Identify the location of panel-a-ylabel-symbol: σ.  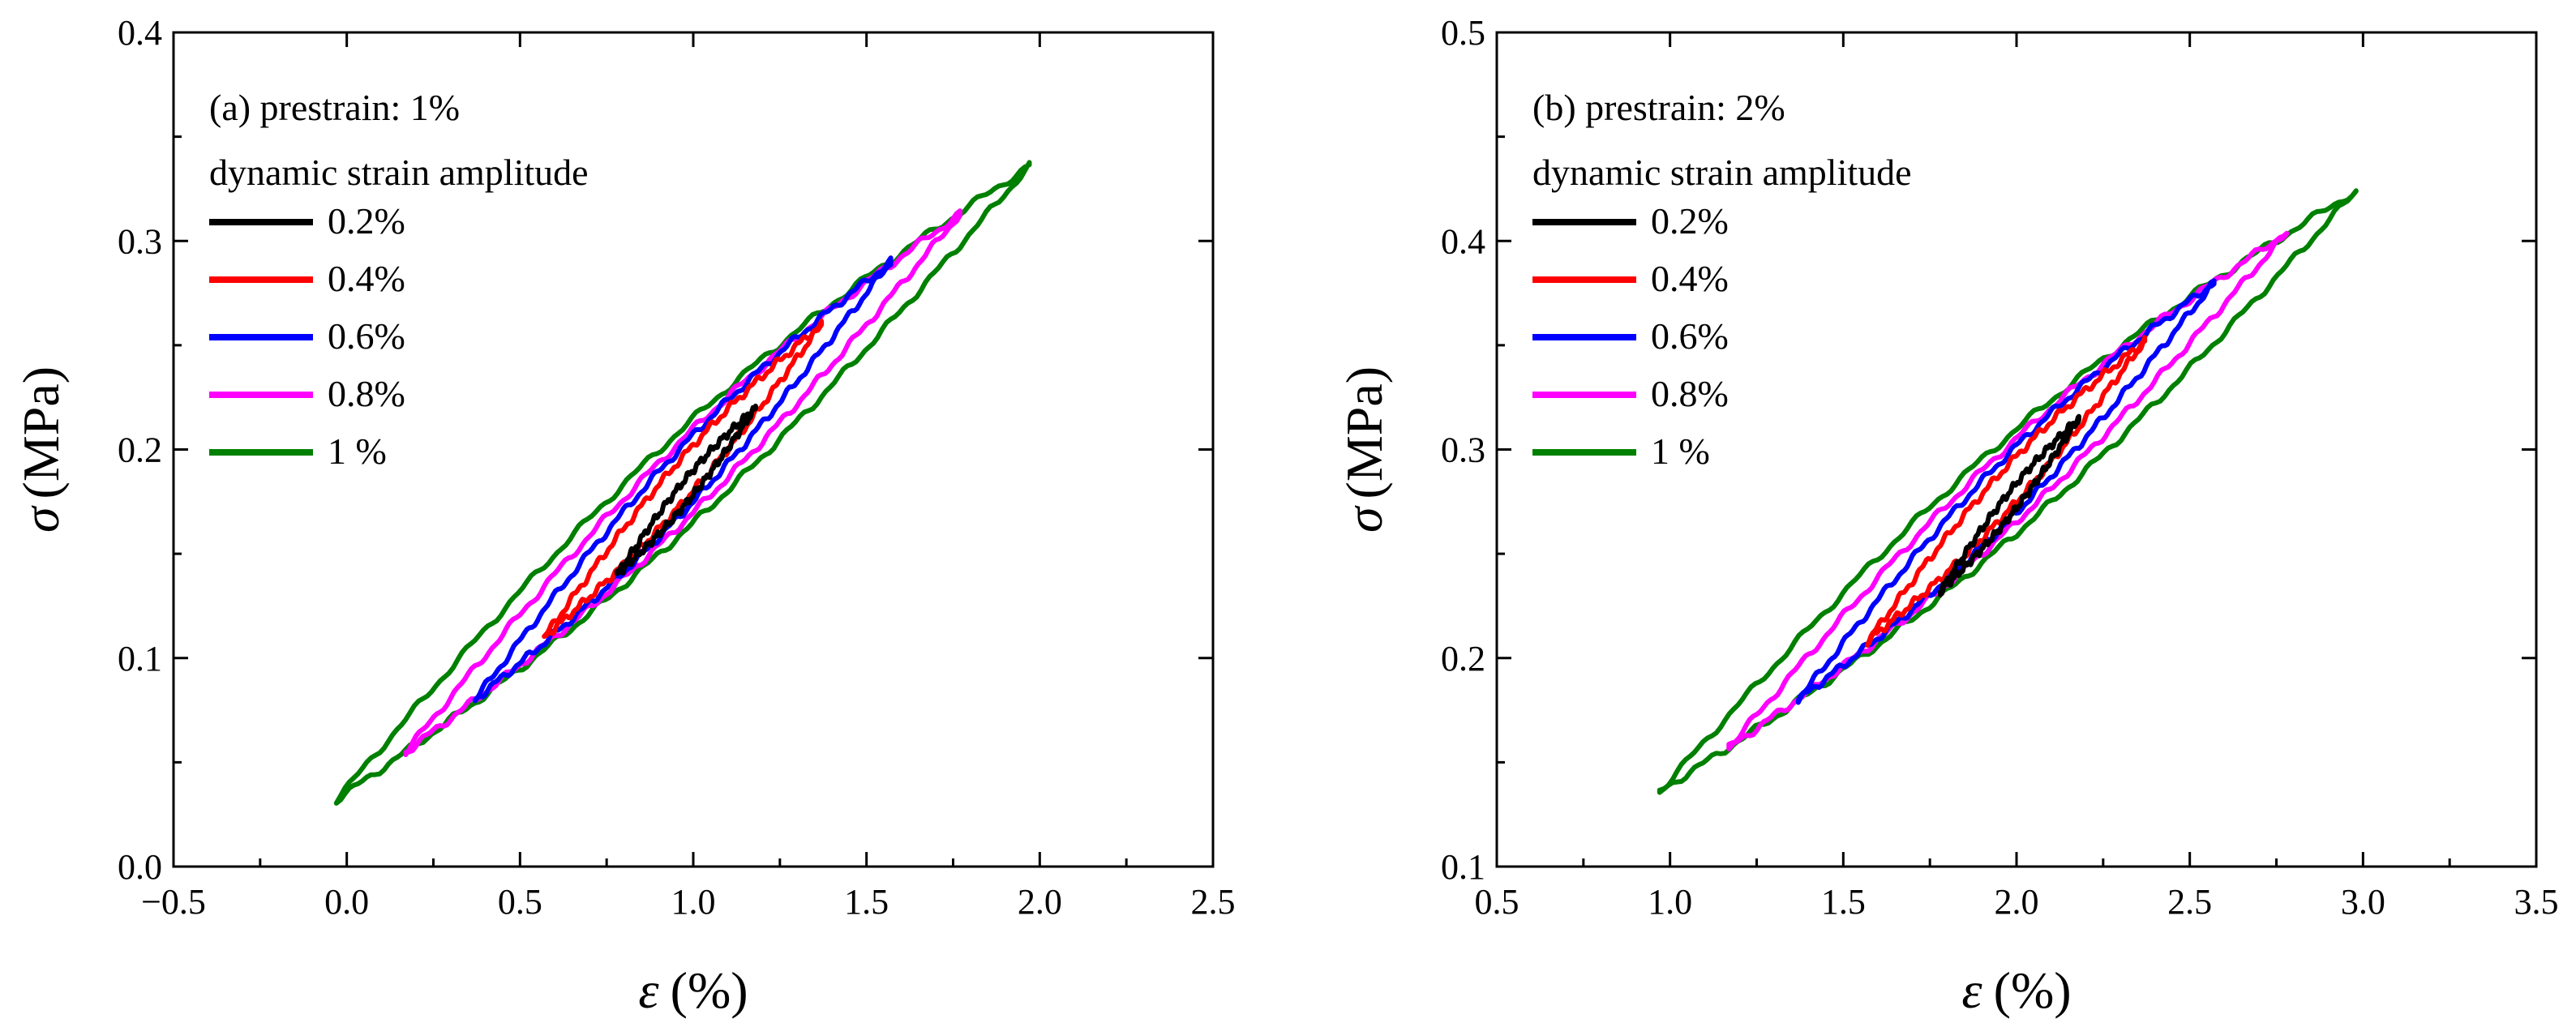
(41, 519).